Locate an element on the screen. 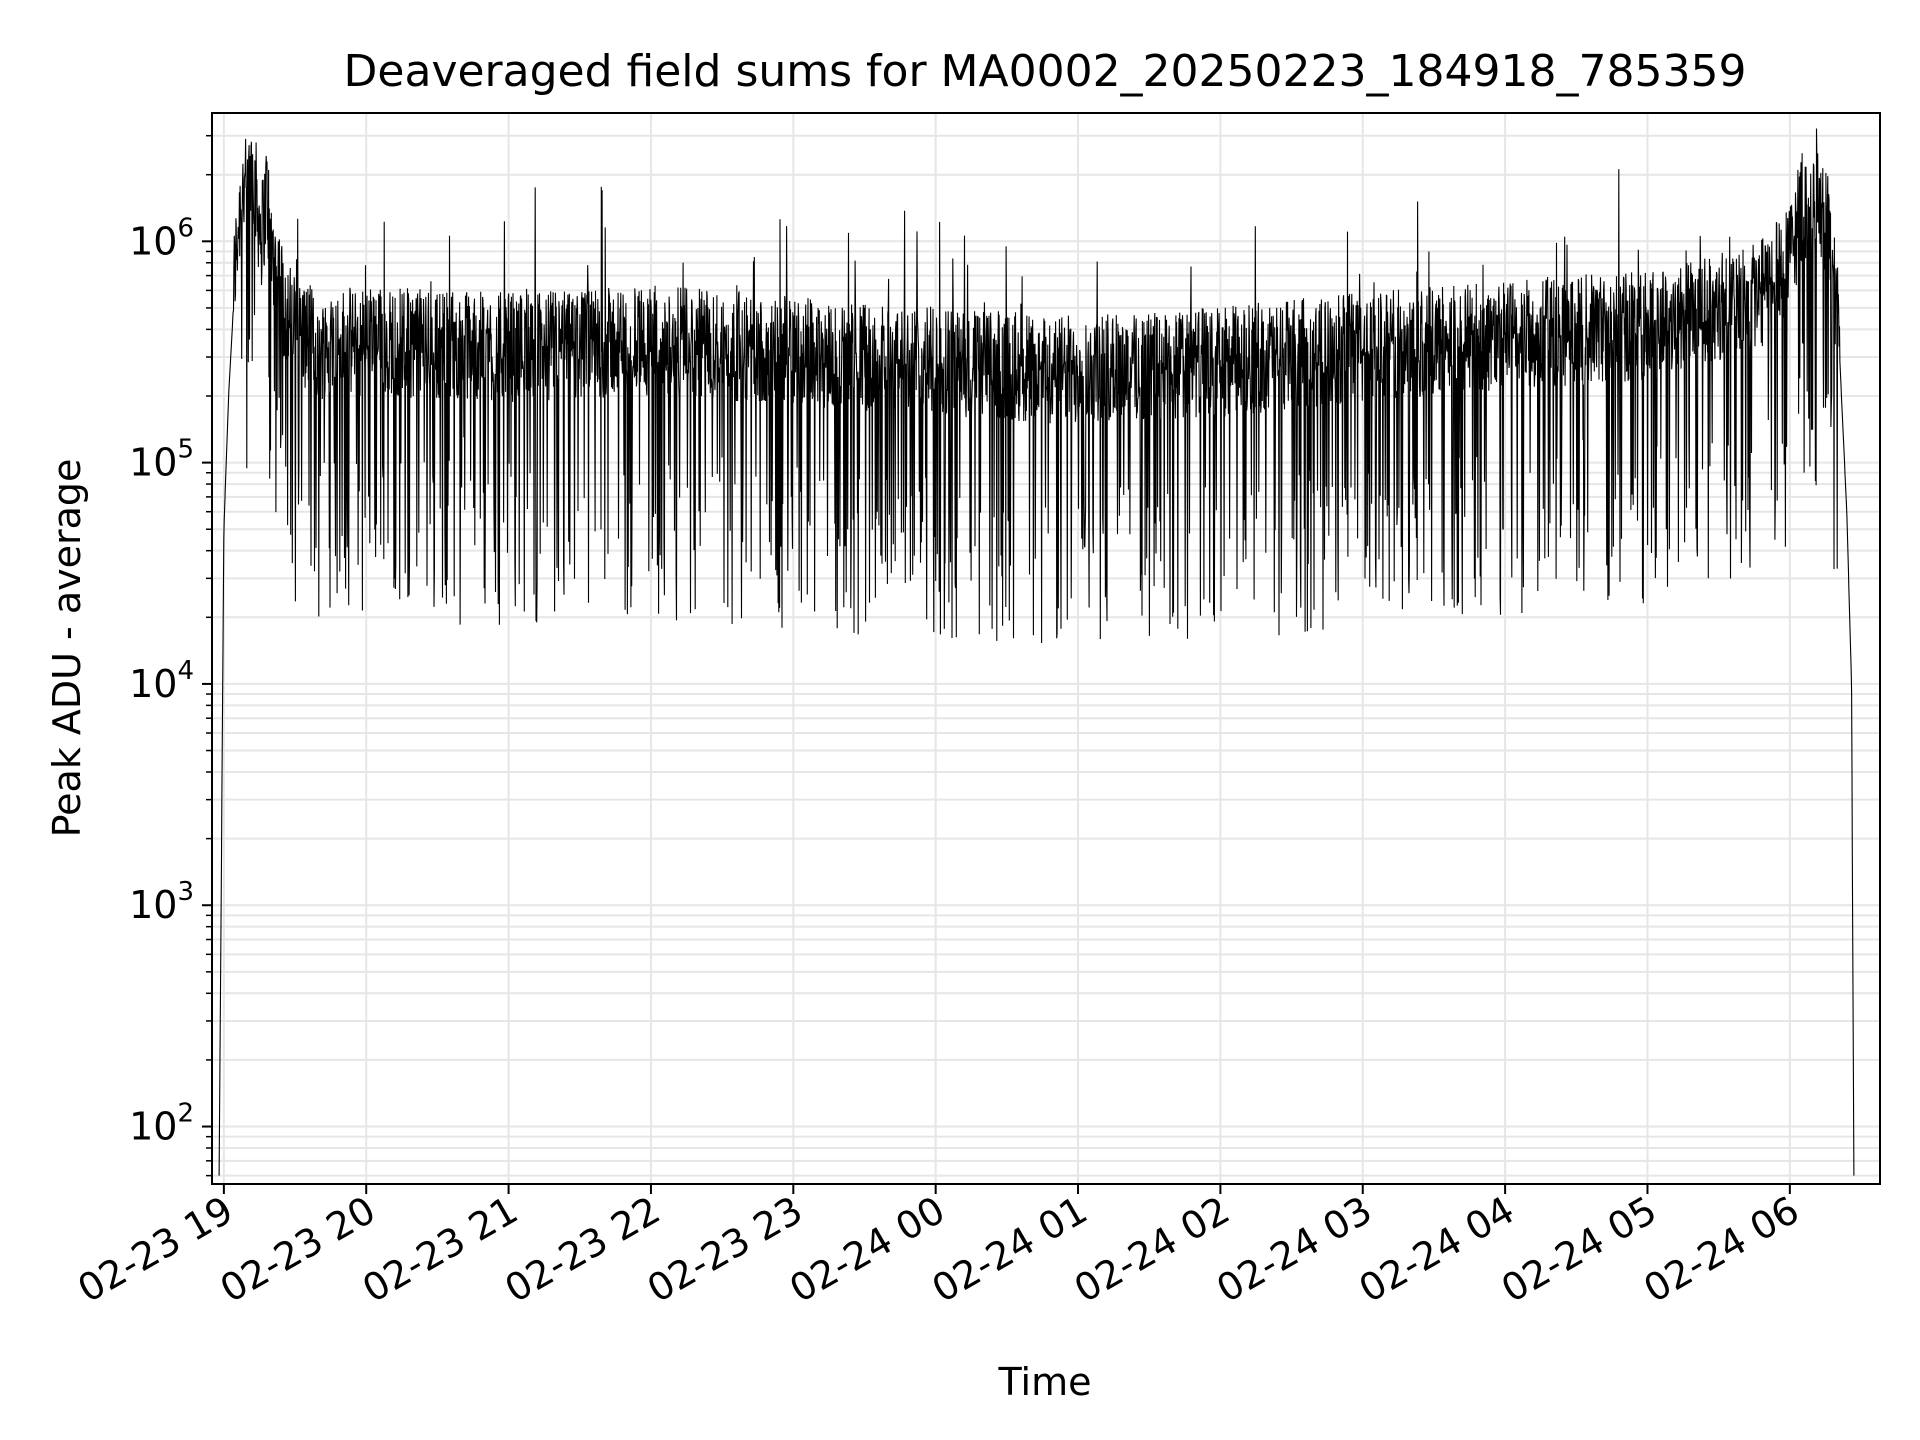 Image resolution: width=1920 pixels, height=1440 pixels. y-axis-label: Peak ADU - average is located at coordinates (67, 648).